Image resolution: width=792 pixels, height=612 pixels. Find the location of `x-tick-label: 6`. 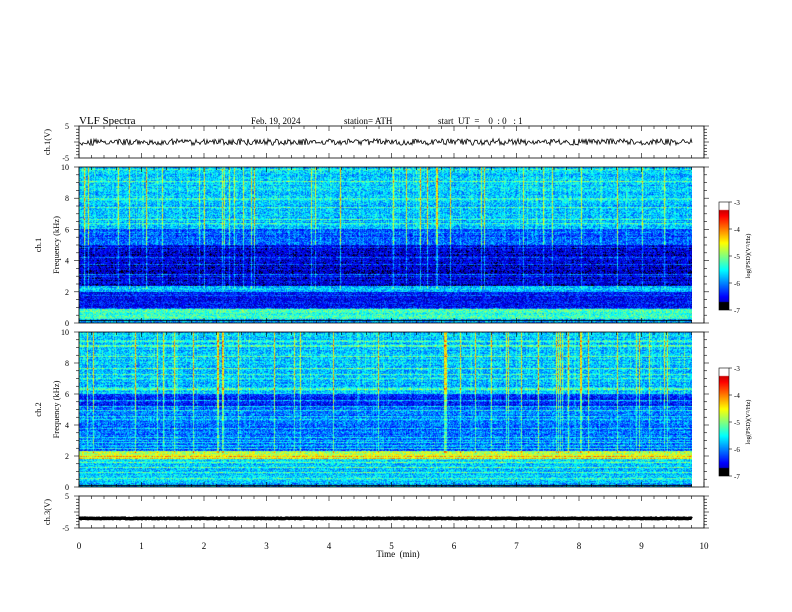

x-tick-label: 6 is located at coordinates (454, 546).